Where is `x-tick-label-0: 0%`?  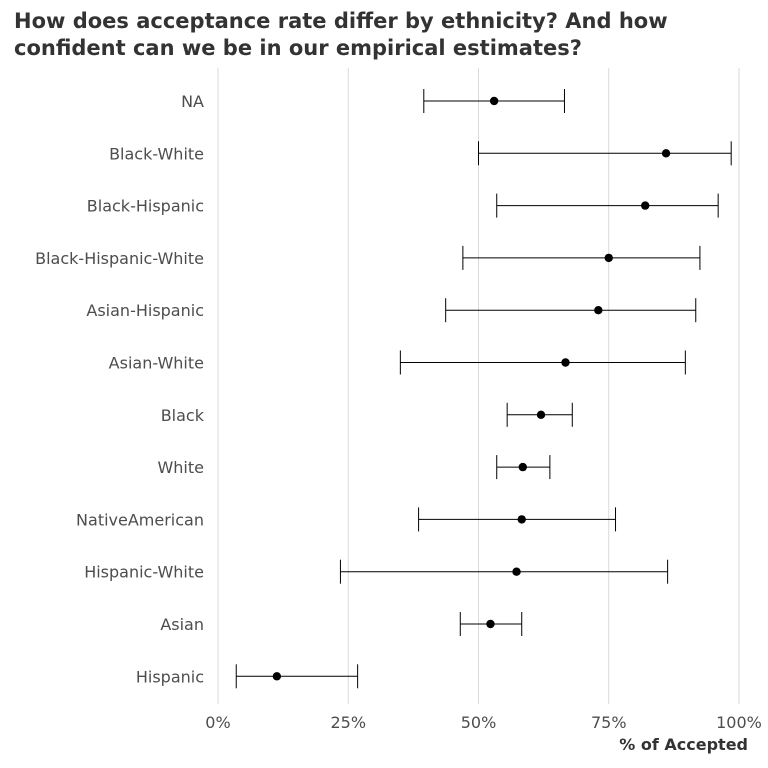
x-tick-label-0: 0% is located at coordinates (217, 722).